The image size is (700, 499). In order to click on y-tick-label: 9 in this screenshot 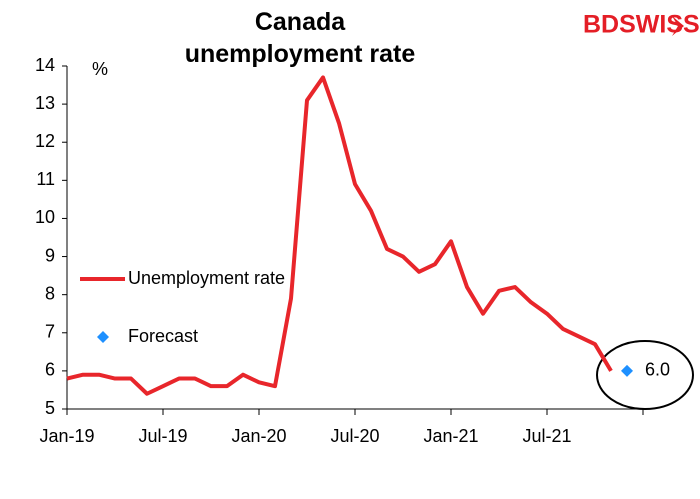, I will do `click(50, 255)`.